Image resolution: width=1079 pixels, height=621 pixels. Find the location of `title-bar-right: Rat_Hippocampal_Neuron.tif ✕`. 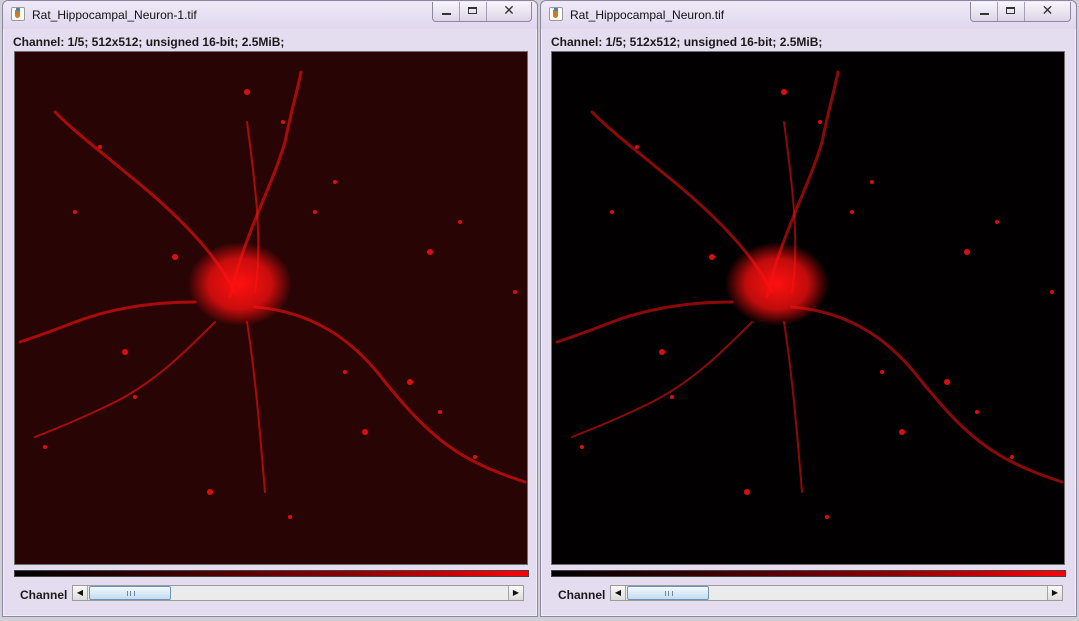

title-bar-right: Rat_Hippocampal_Neuron.tif ✕ is located at coordinates (808, 15).